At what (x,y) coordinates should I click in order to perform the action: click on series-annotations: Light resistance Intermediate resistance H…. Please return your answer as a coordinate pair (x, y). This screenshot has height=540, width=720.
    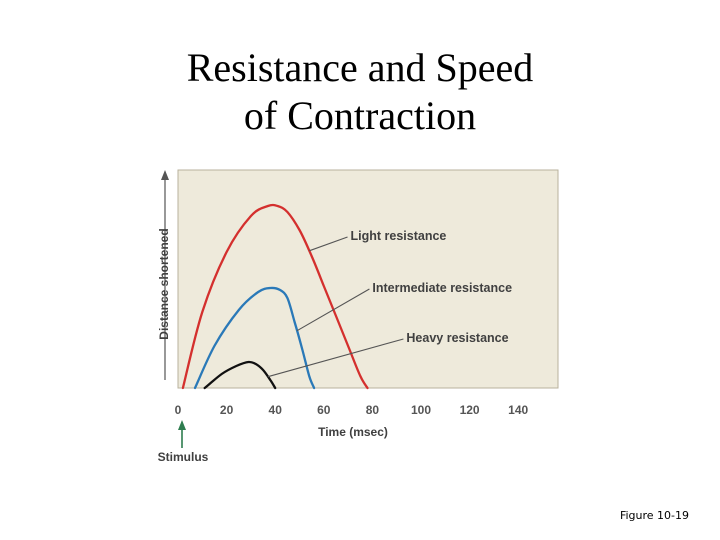
    Looking at the image, I should click on (389, 303).